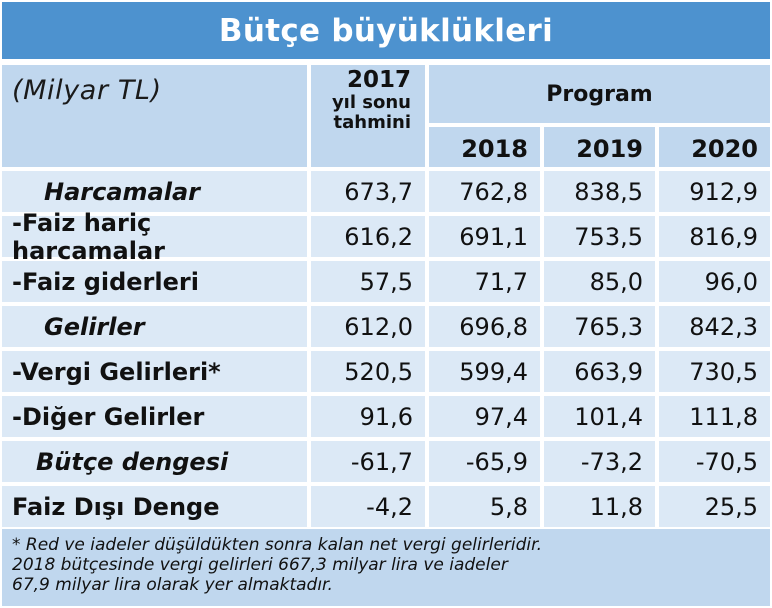  Describe the element at coordinates (599, 326) in the screenshot. I see `table-cell: 765,3` at that location.